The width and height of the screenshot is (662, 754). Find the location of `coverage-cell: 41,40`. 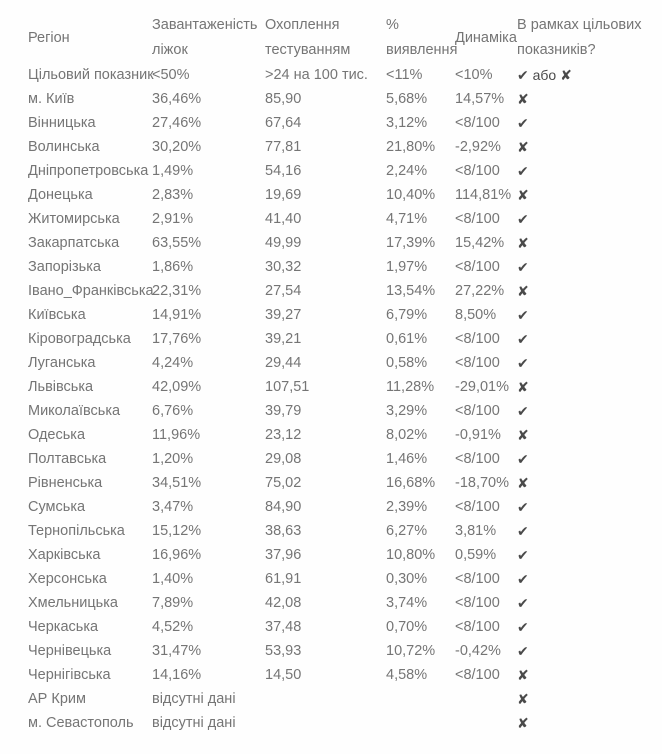

coverage-cell: 41,40 is located at coordinates (283, 219).